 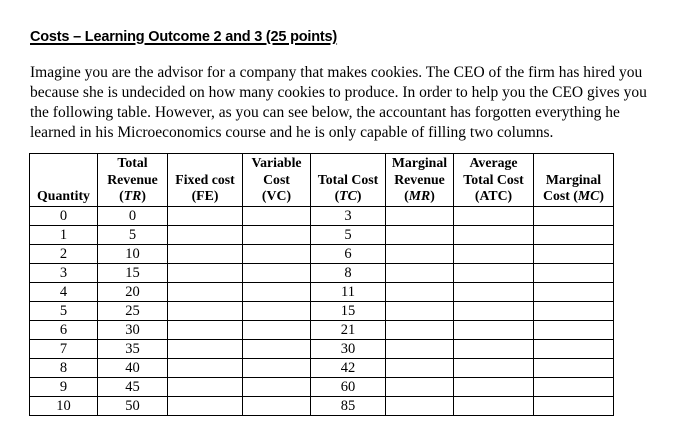 What do you see at coordinates (205, 195) in the screenshot?
I see `header-code-line: (FE)` at bounding box center [205, 195].